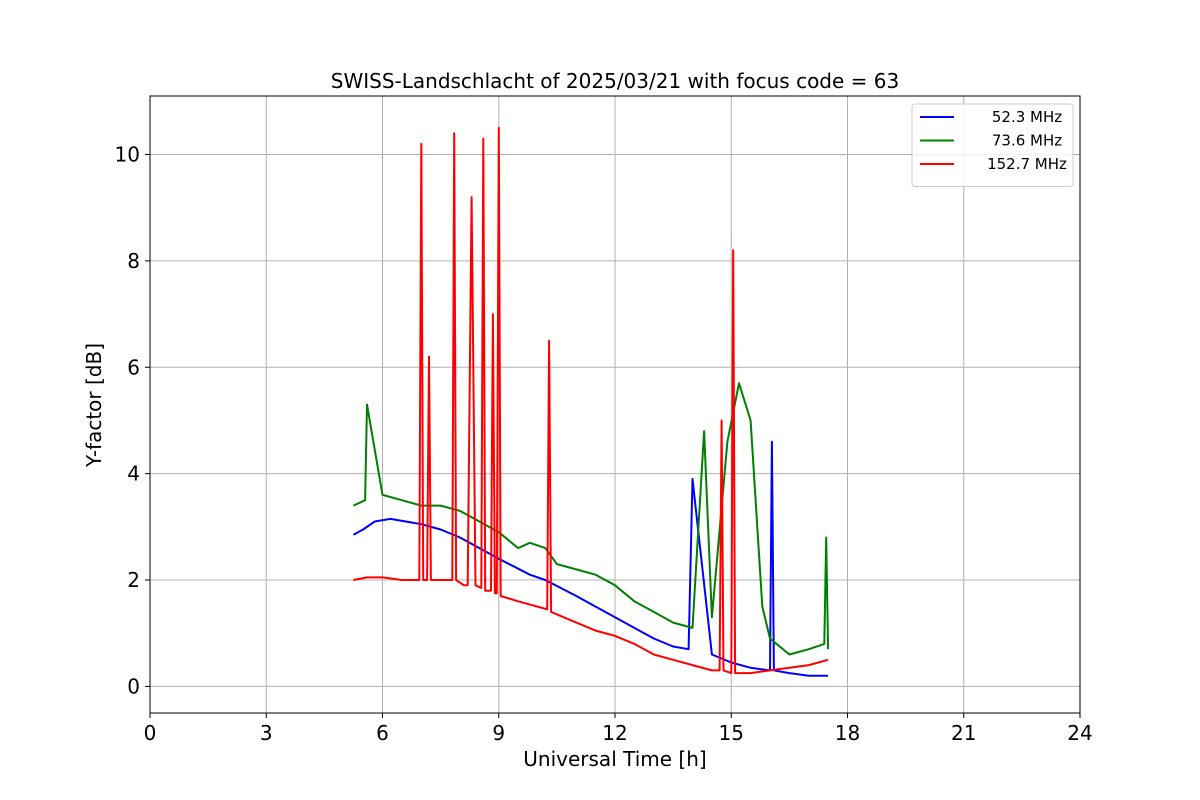 This screenshot has height=800, width=1200. I want to click on x-tick-label: 21, so click(963, 733).